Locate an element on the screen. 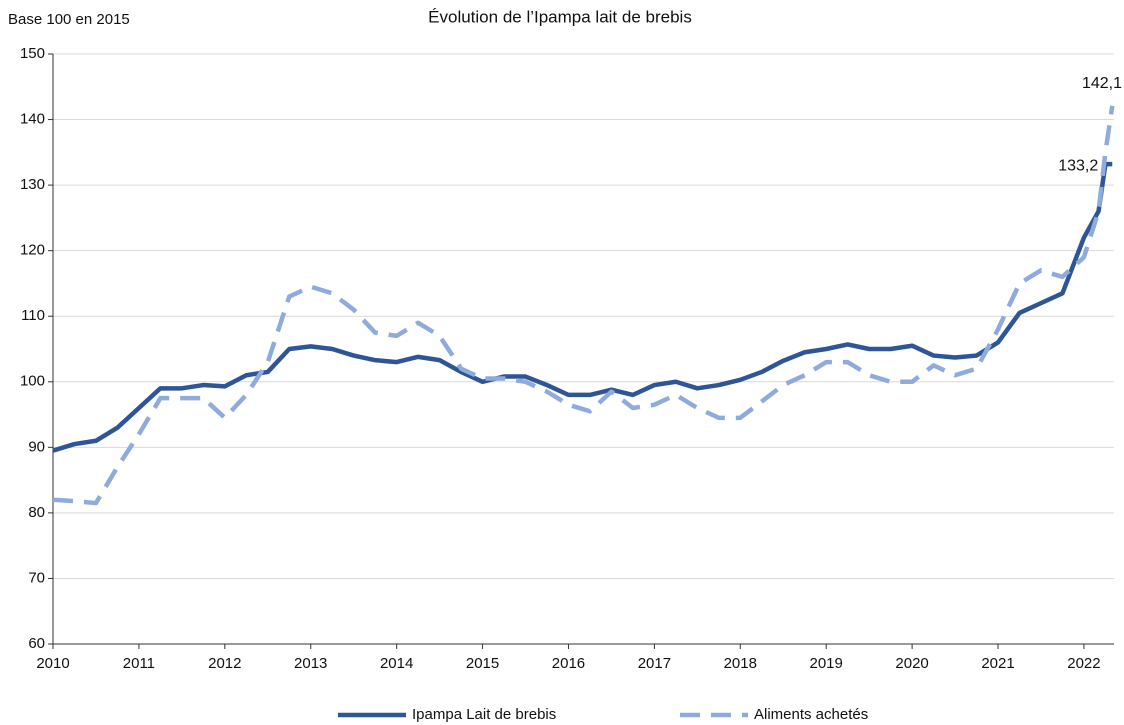 The width and height of the screenshot is (1124, 725). y-tick-label: 90 is located at coordinates (36, 446).